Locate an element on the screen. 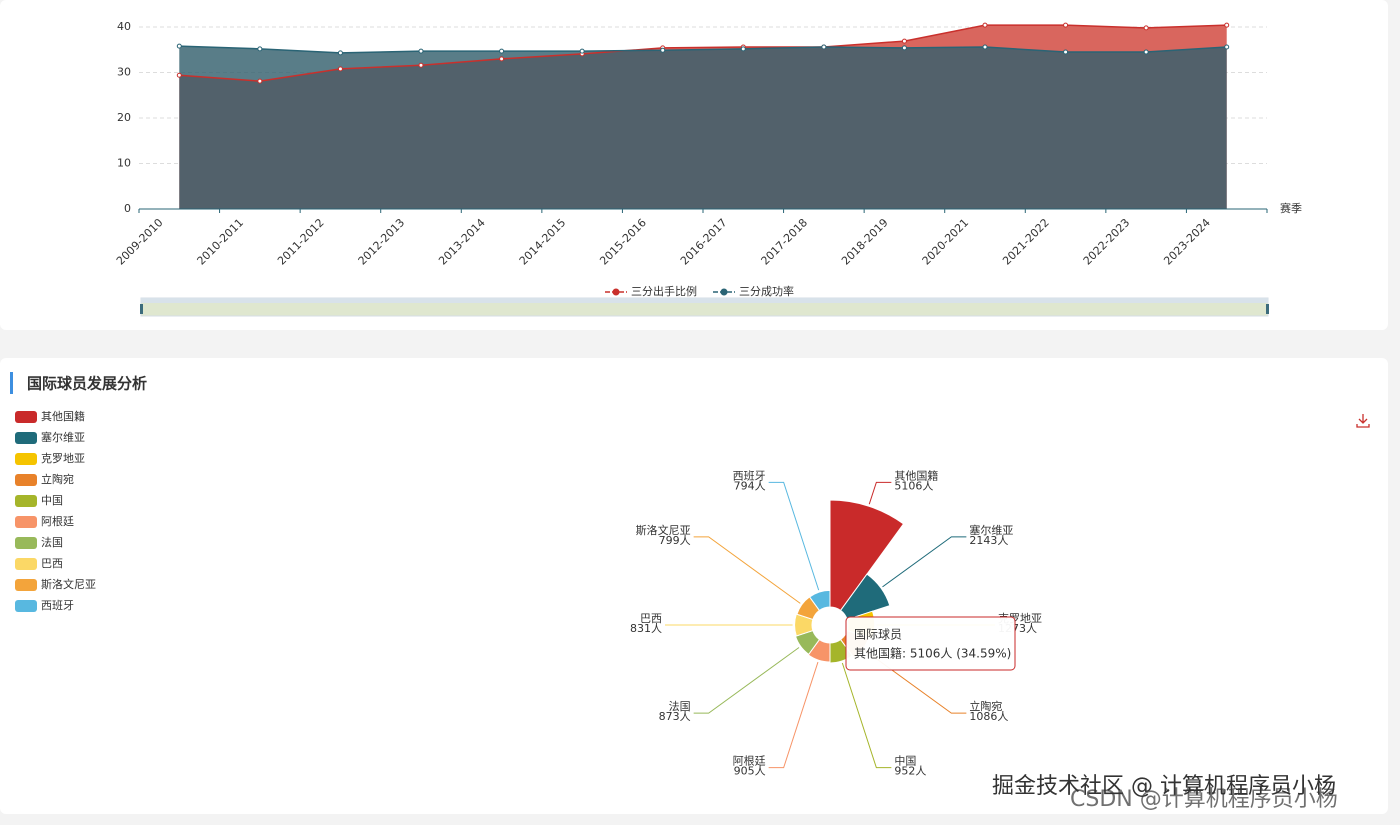 This screenshot has height=825, width=1400. legend-item: 西班牙 is located at coordinates (44, 605).